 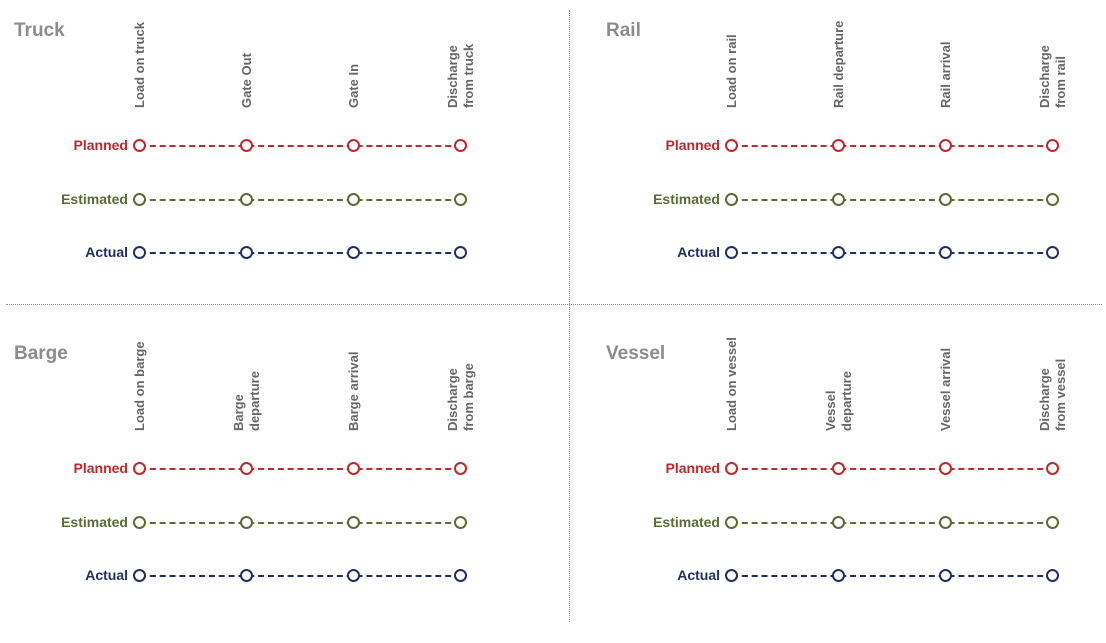 I want to click on milestone-label: Rail arrival, so click(x=945, y=75).